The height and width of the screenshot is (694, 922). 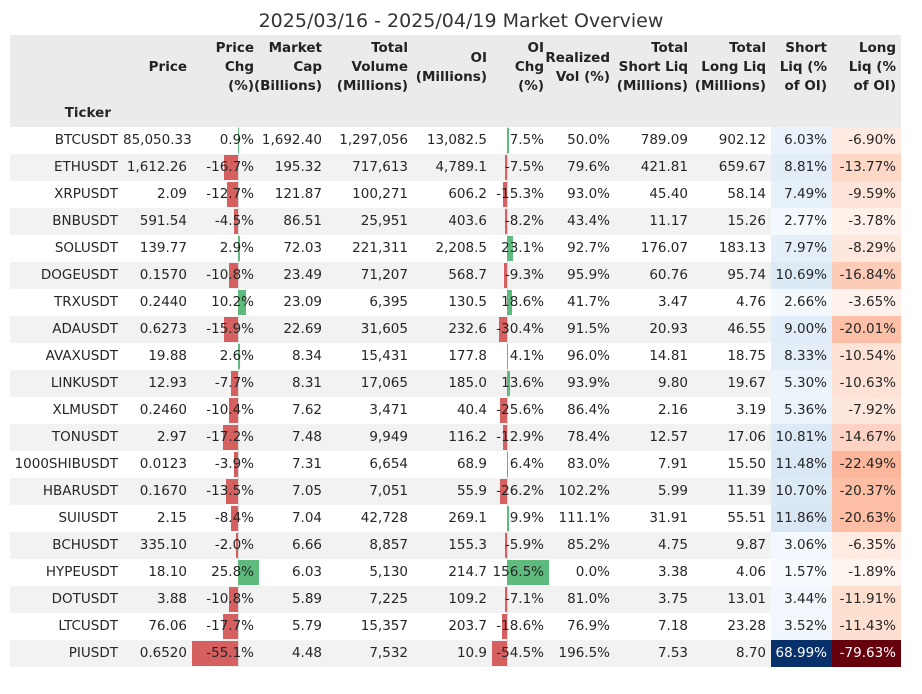 I want to click on cell-value: 2.09, so click(x=171, y=194).